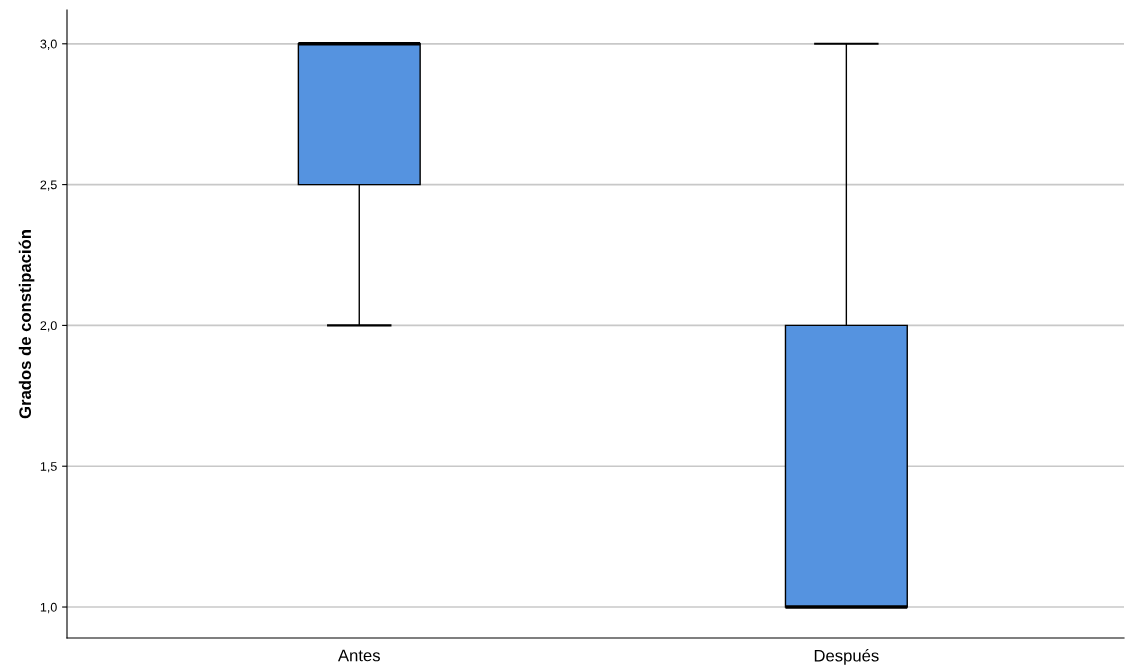 The width and height of the screenshot is (1142, 670). I want to click on x-tick-label: Antes, so click(358, 655).